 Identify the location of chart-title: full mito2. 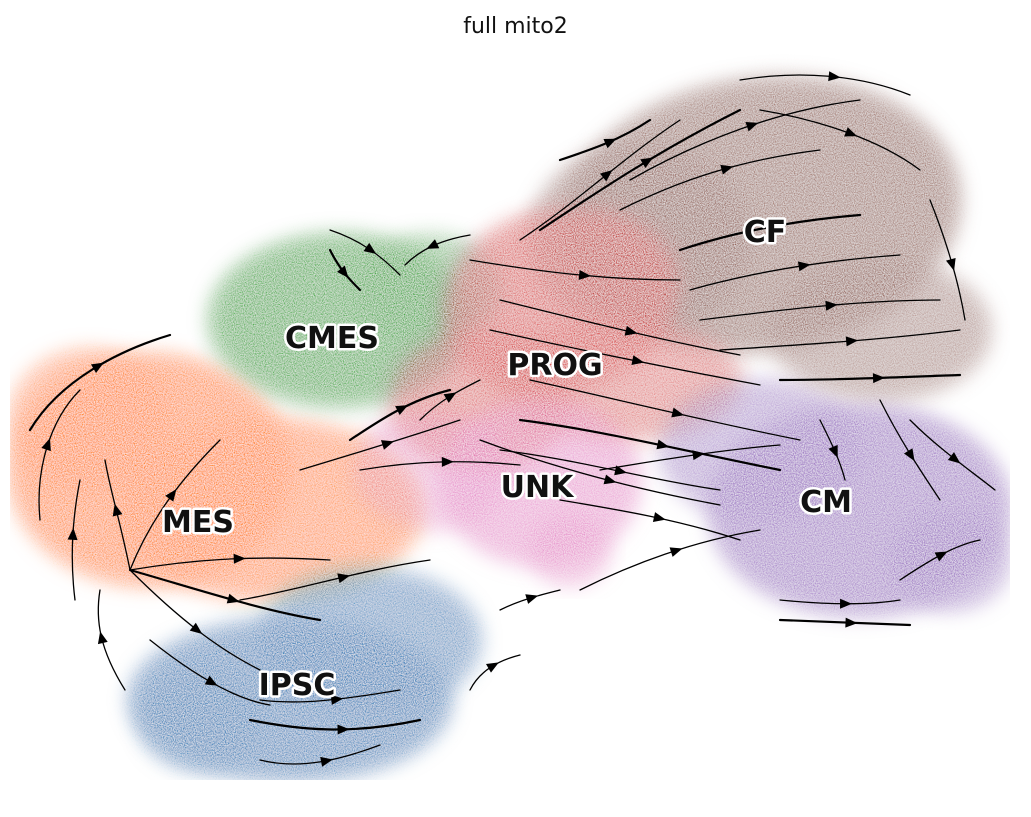
(515, 26).